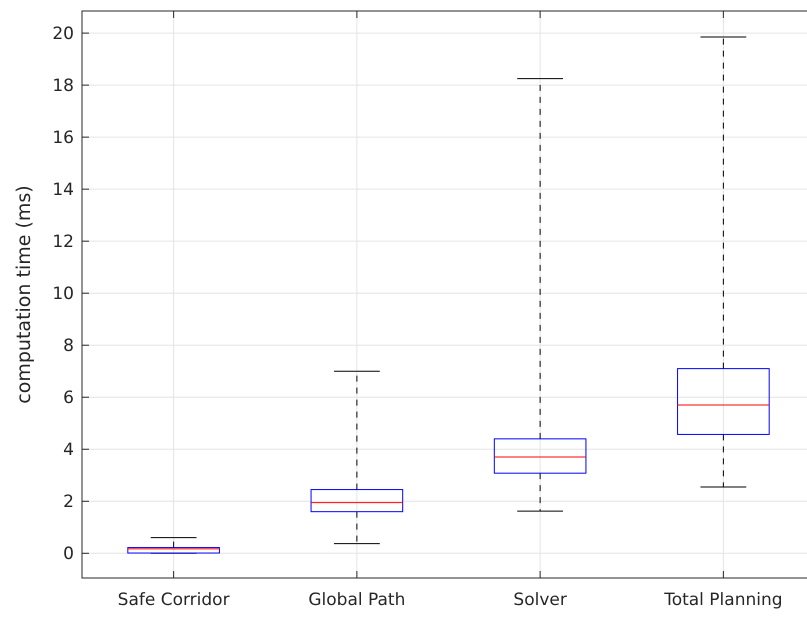 Image resolution: width=807 pixels, height=617 pixels. What do you see at coordinates (174, 600) in the screenshot?
I see `x-tick-label: Safe Corridor` at bounding box center [174, 600].